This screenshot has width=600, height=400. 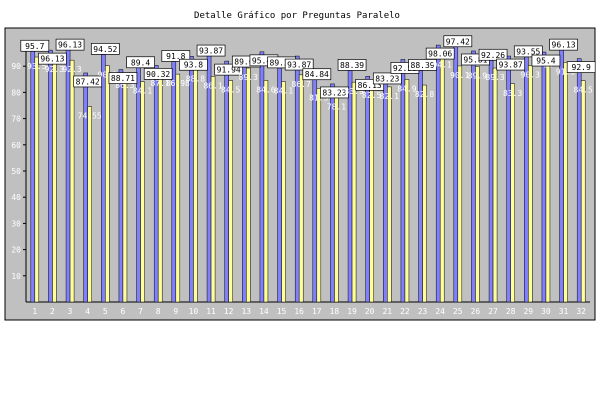 What do you see at coordinates (545, 61) in the screenshot?
I see `data-label-series-1: 95.4` at bounding box center [545, 61].